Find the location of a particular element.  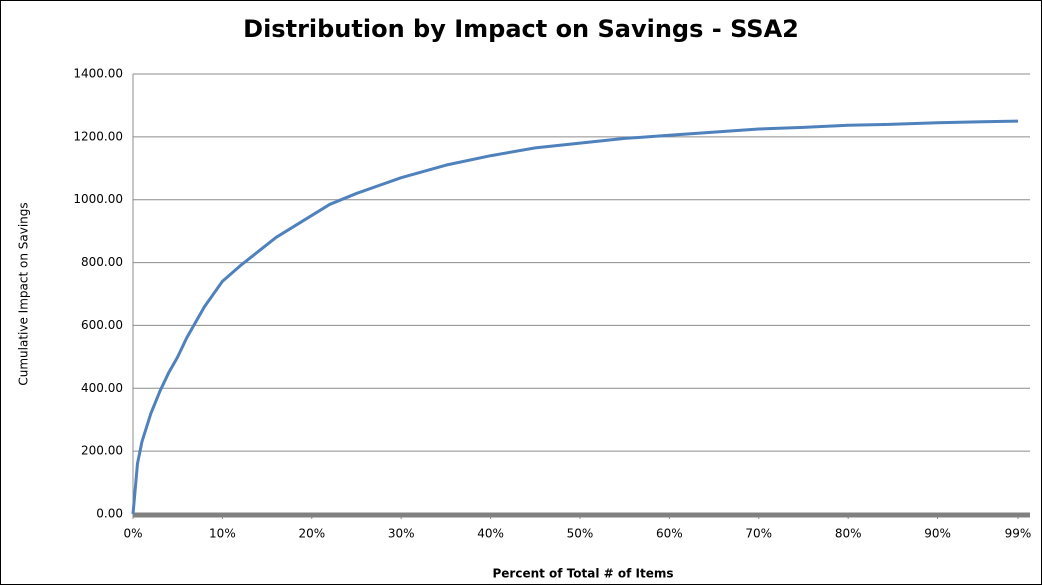

y-tick-label: 600.00 is located at coordinates (102, 325).